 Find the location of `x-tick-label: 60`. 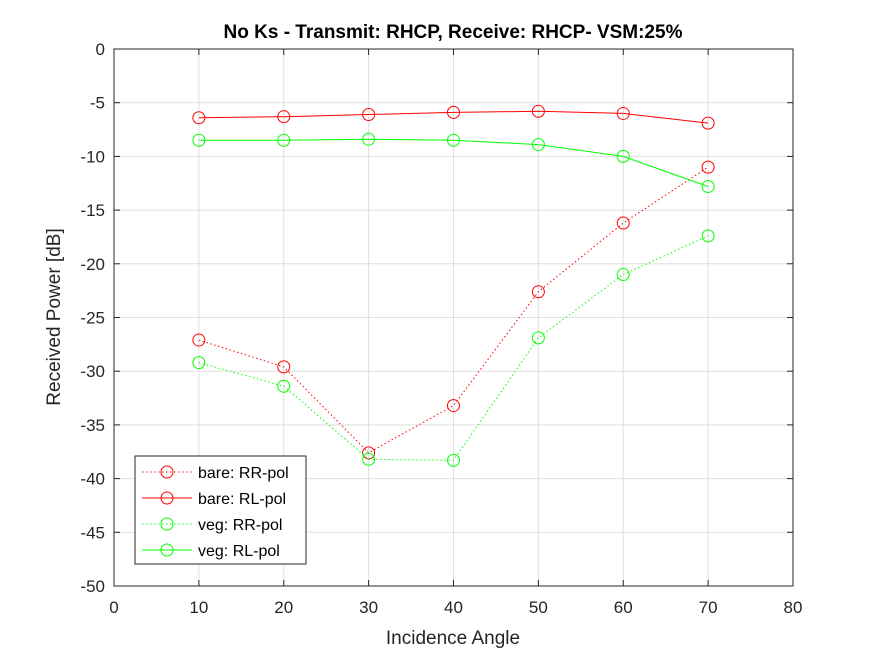

x-tick-label: 60 is located at coordinates (623, 607).